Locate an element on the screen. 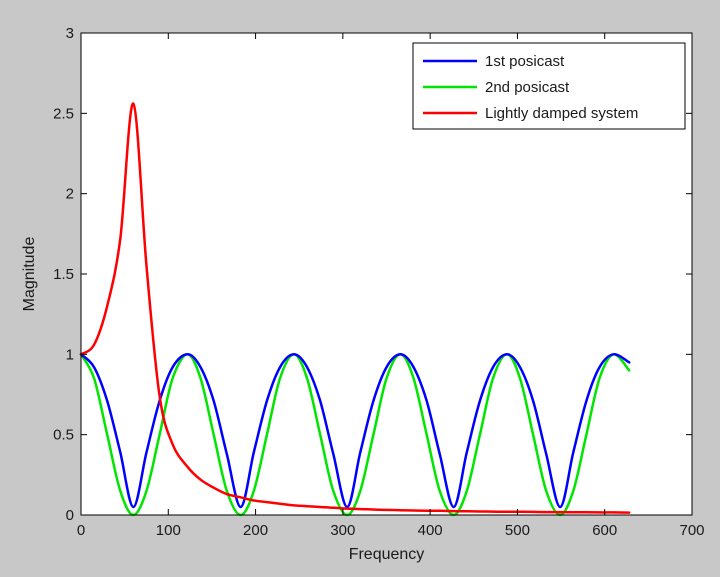  y-tick-label: 2.5 is located at coordinates (63, 113).